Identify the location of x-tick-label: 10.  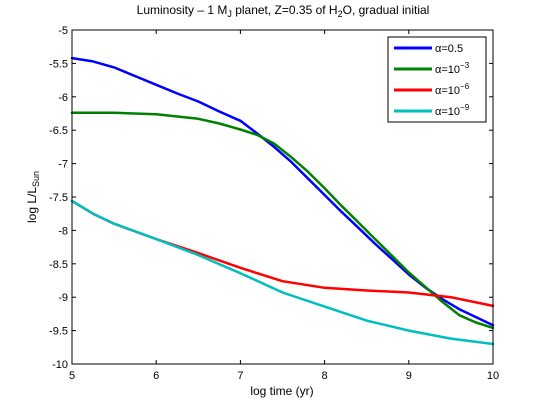
(493, 376).